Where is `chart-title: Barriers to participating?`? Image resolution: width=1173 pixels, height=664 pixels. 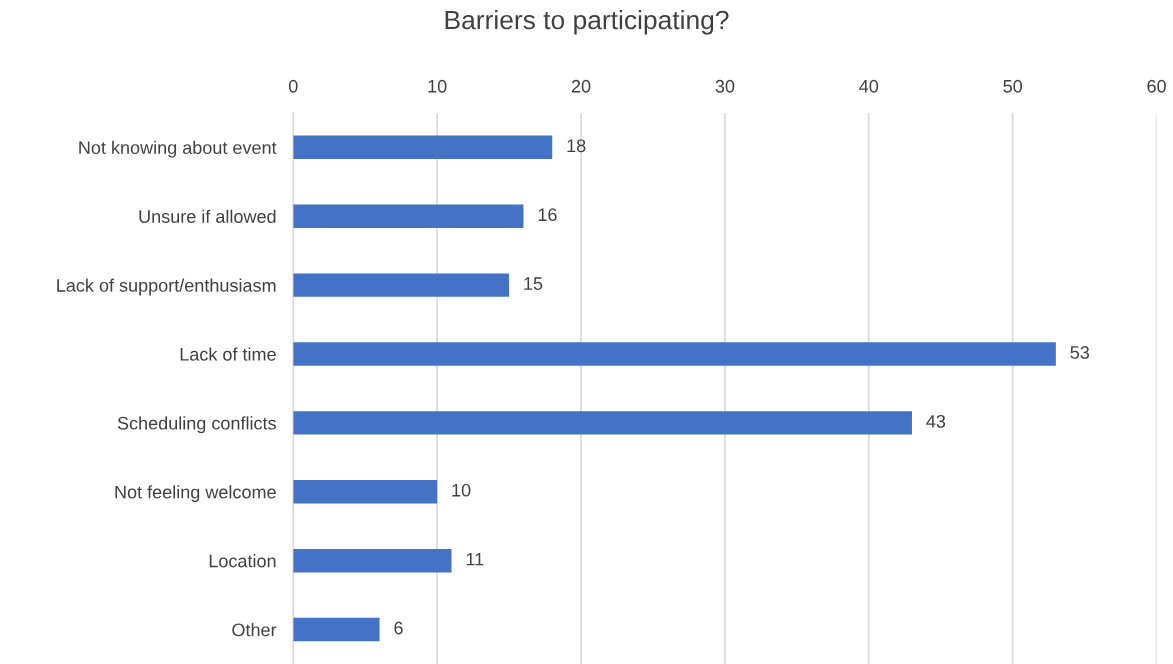 chart-title: Barriers to participating? is located at coordinates (587, 22).